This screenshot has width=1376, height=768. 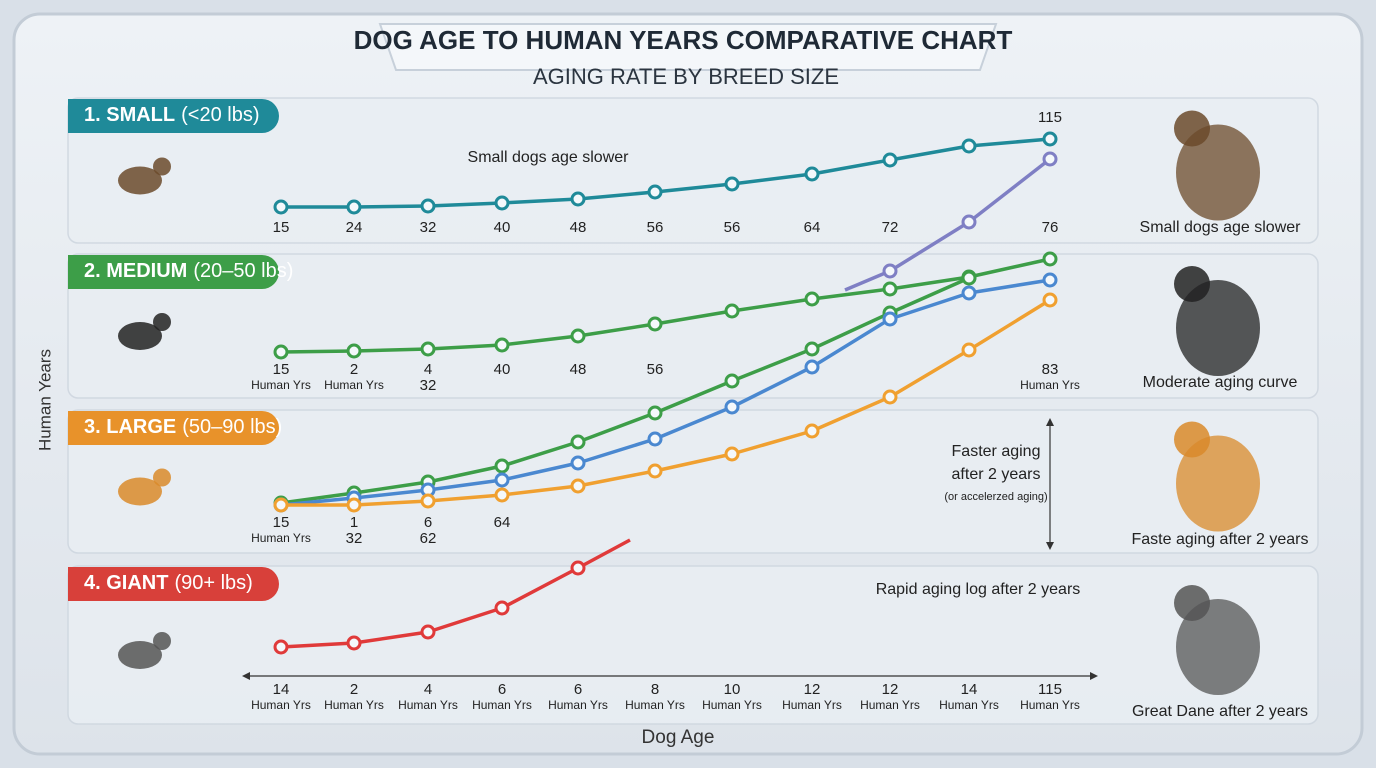 I want to click on note: Rapid aging log after 2 years, so click(x=978, y=589).